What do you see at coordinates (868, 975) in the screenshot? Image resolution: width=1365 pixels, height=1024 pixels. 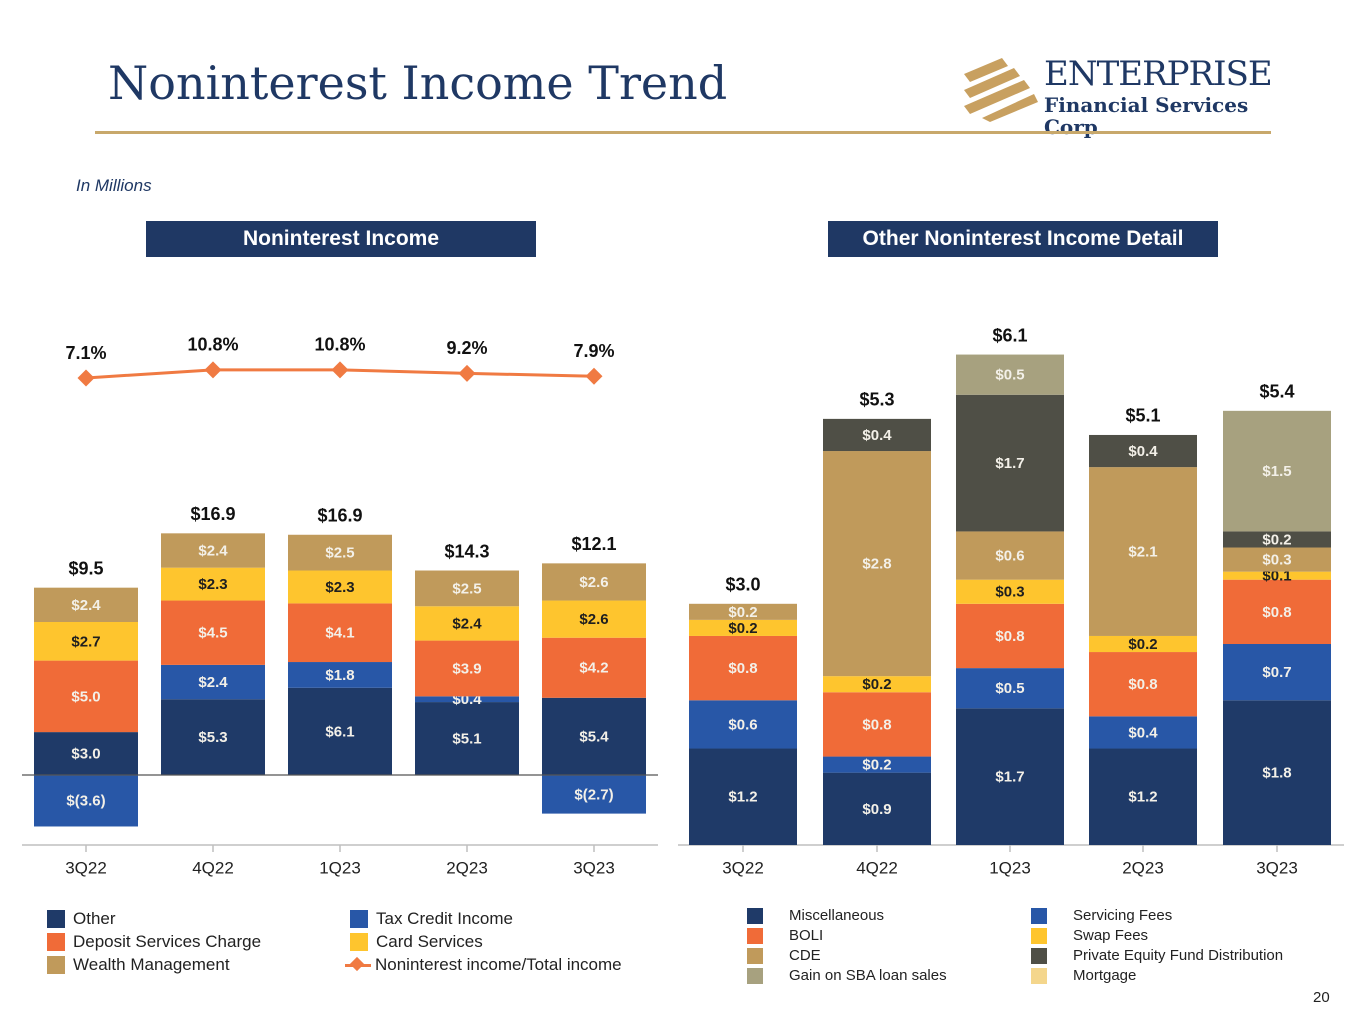 I see `legend-label: Gain on SBA loan sales` at bounding box center [868, 975].